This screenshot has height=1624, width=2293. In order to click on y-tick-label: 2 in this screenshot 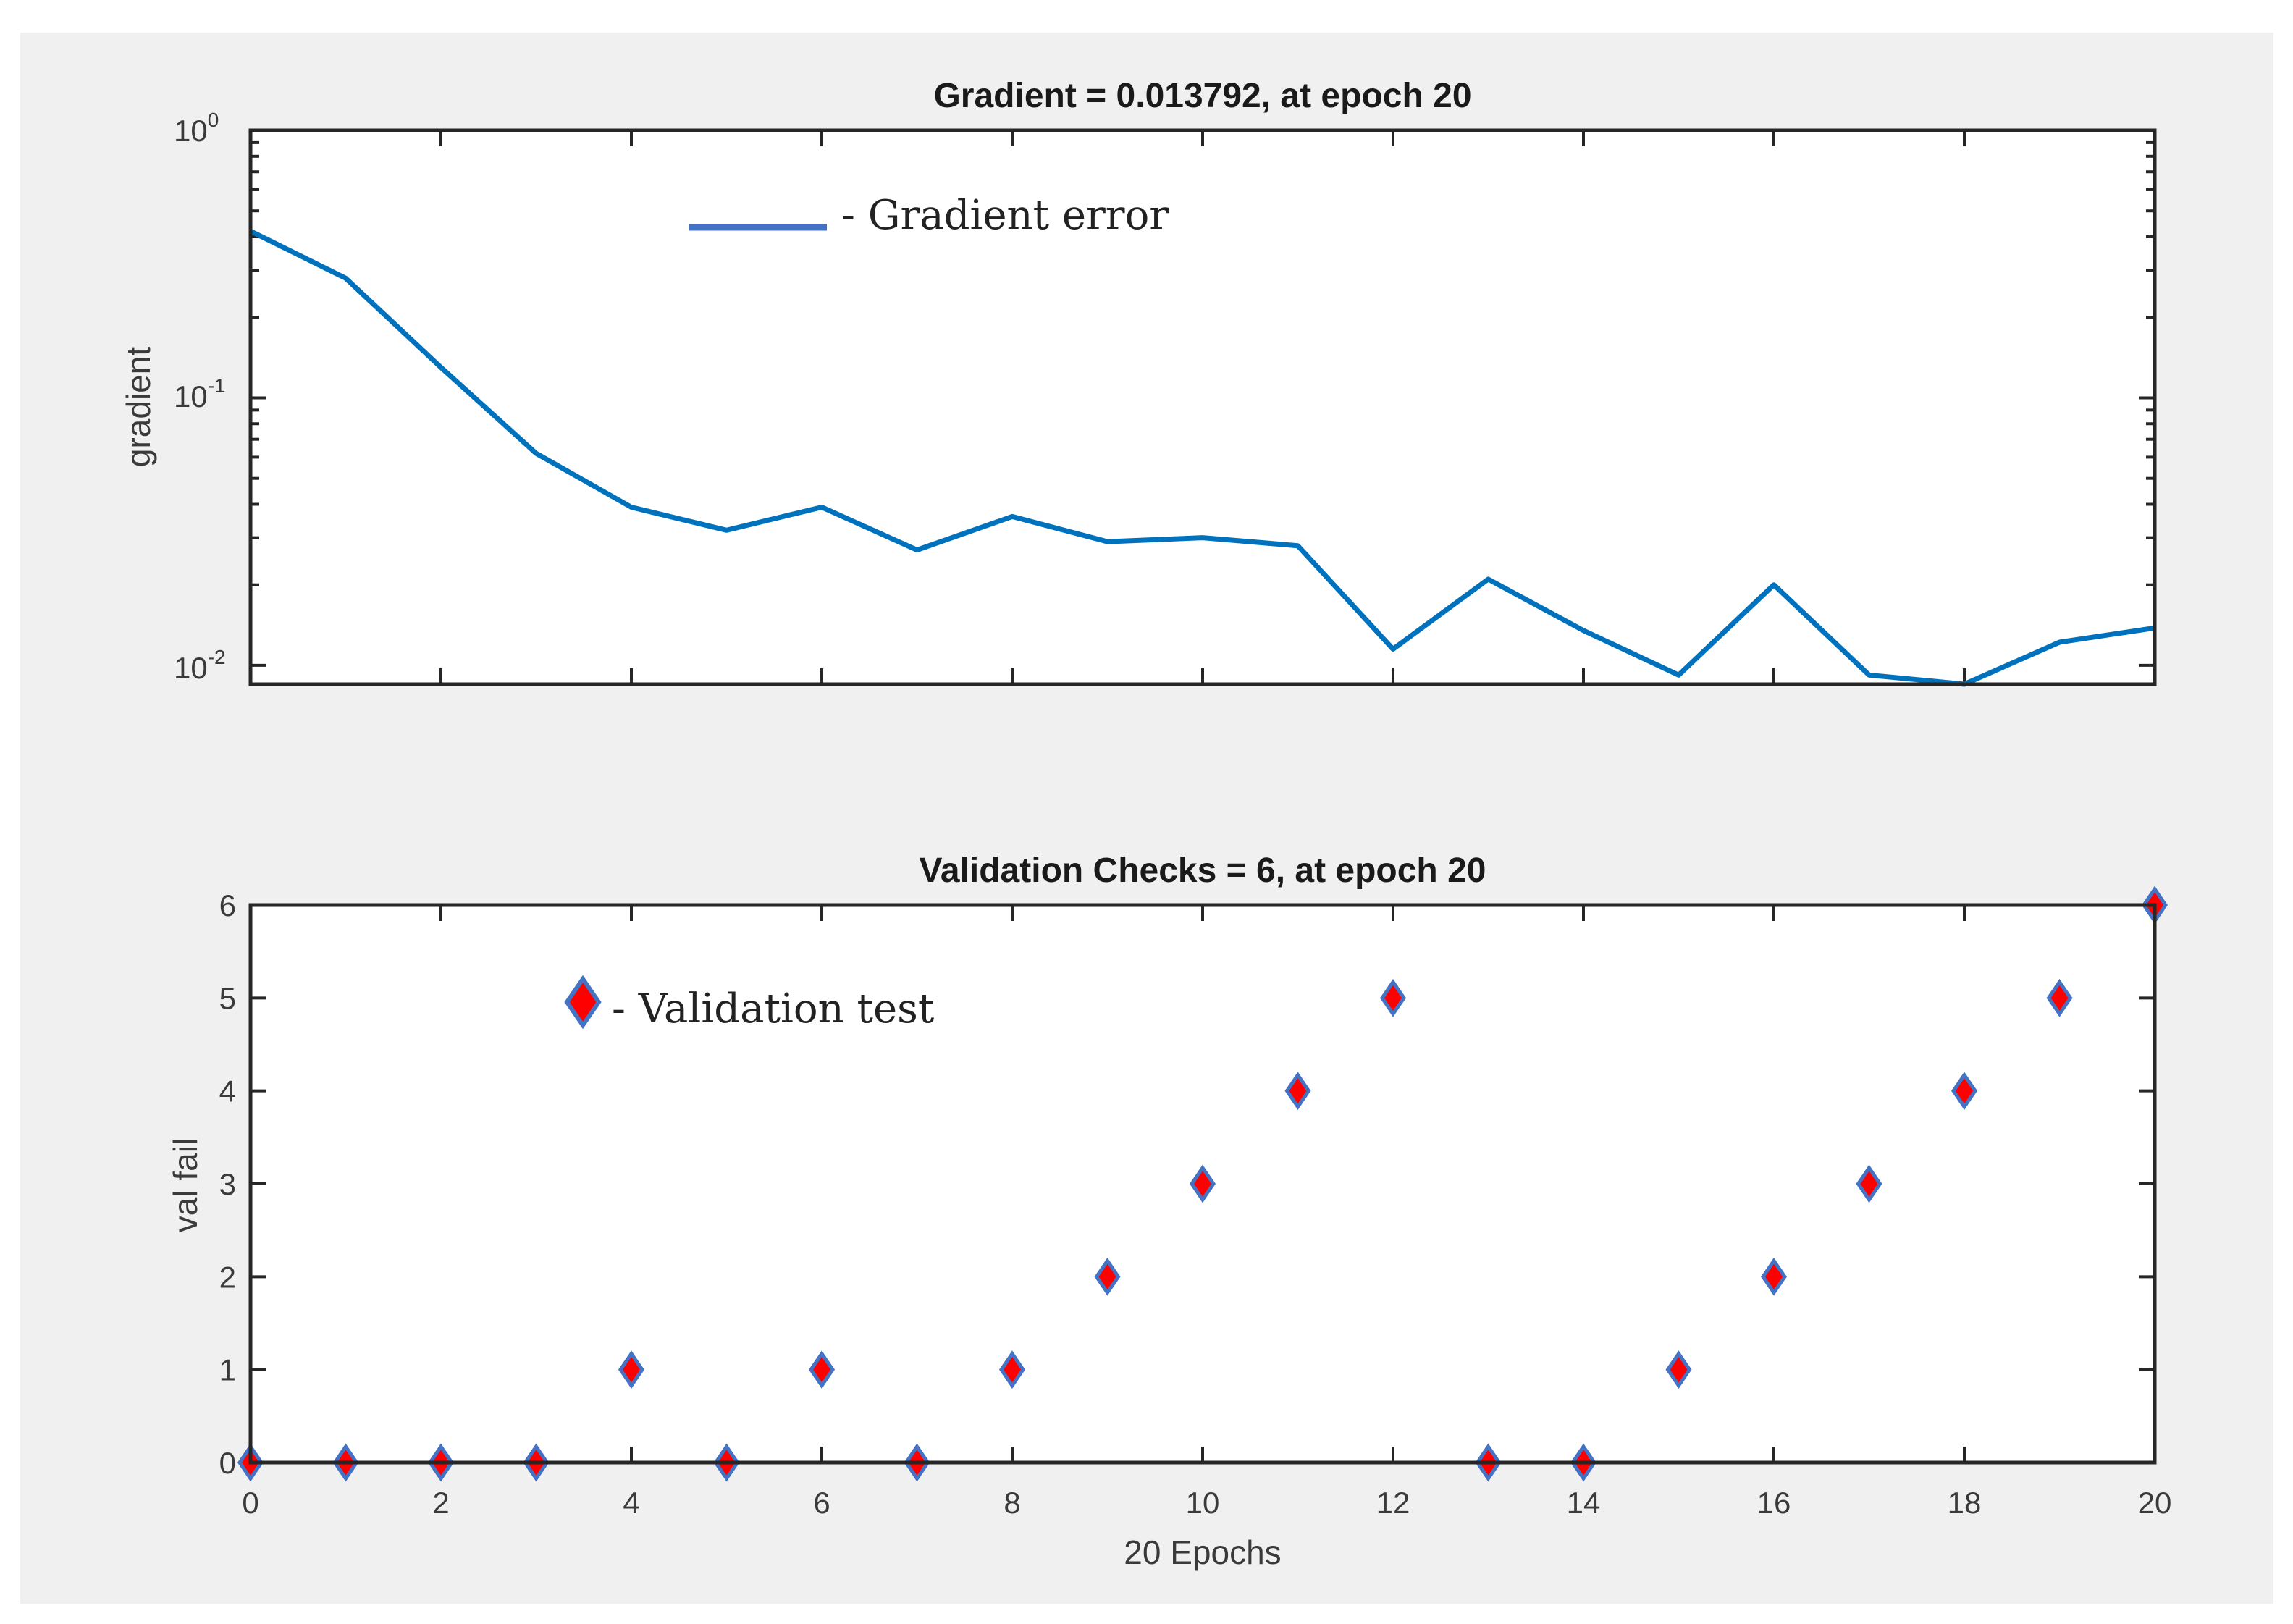, I will do `click(227, 1277)`.